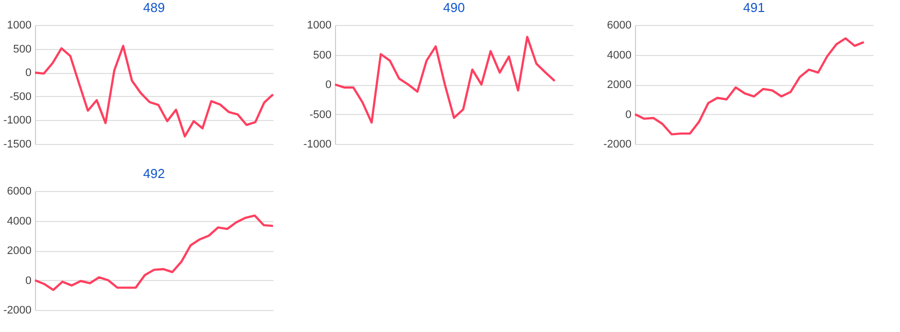 This screenshot has width=900, height=332. Describe the element at coordinates (154, 173) in the screenshot. I see `chart-title: 492` at that location.